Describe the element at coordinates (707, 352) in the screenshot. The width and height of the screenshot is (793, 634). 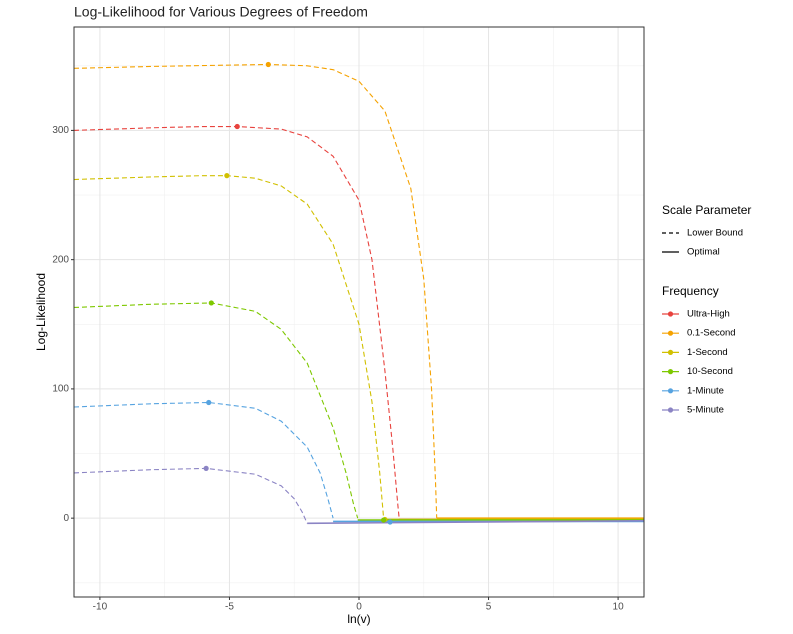
I see `legend-label: 1-Second` at that location.